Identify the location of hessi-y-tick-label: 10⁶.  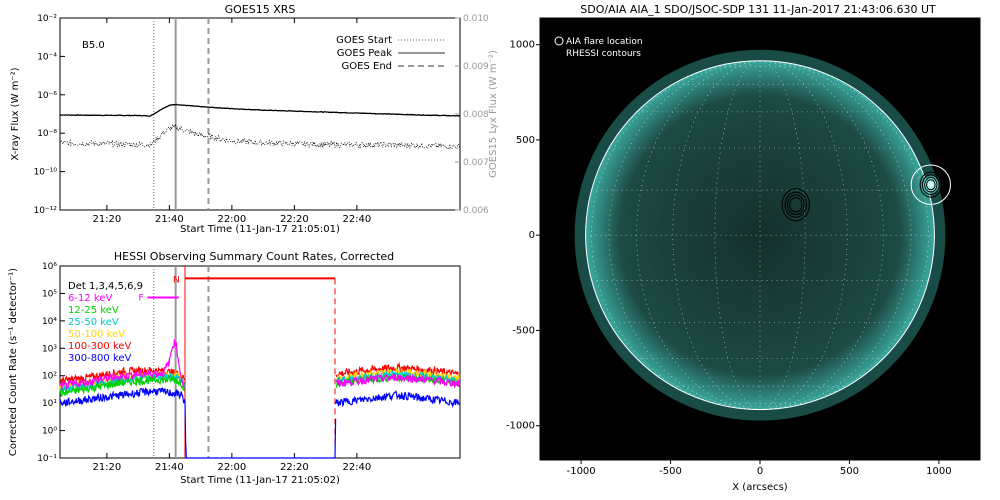
(49, 267).